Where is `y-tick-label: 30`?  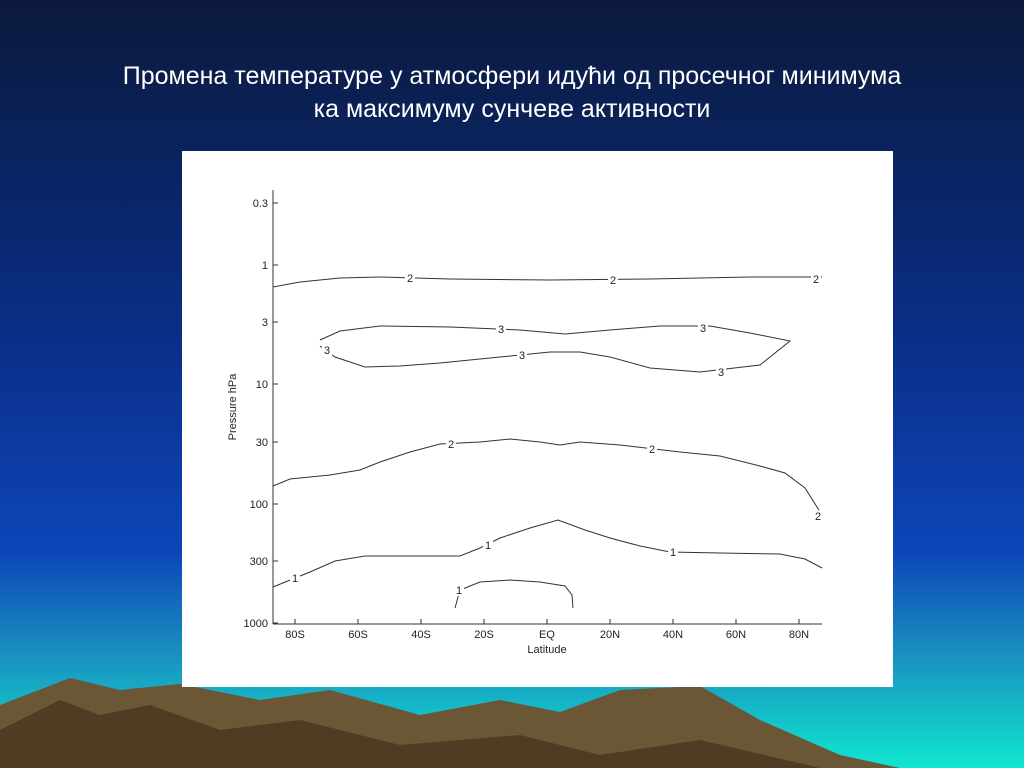
y-tick-label: 30 is located at coordinates (262, 443).